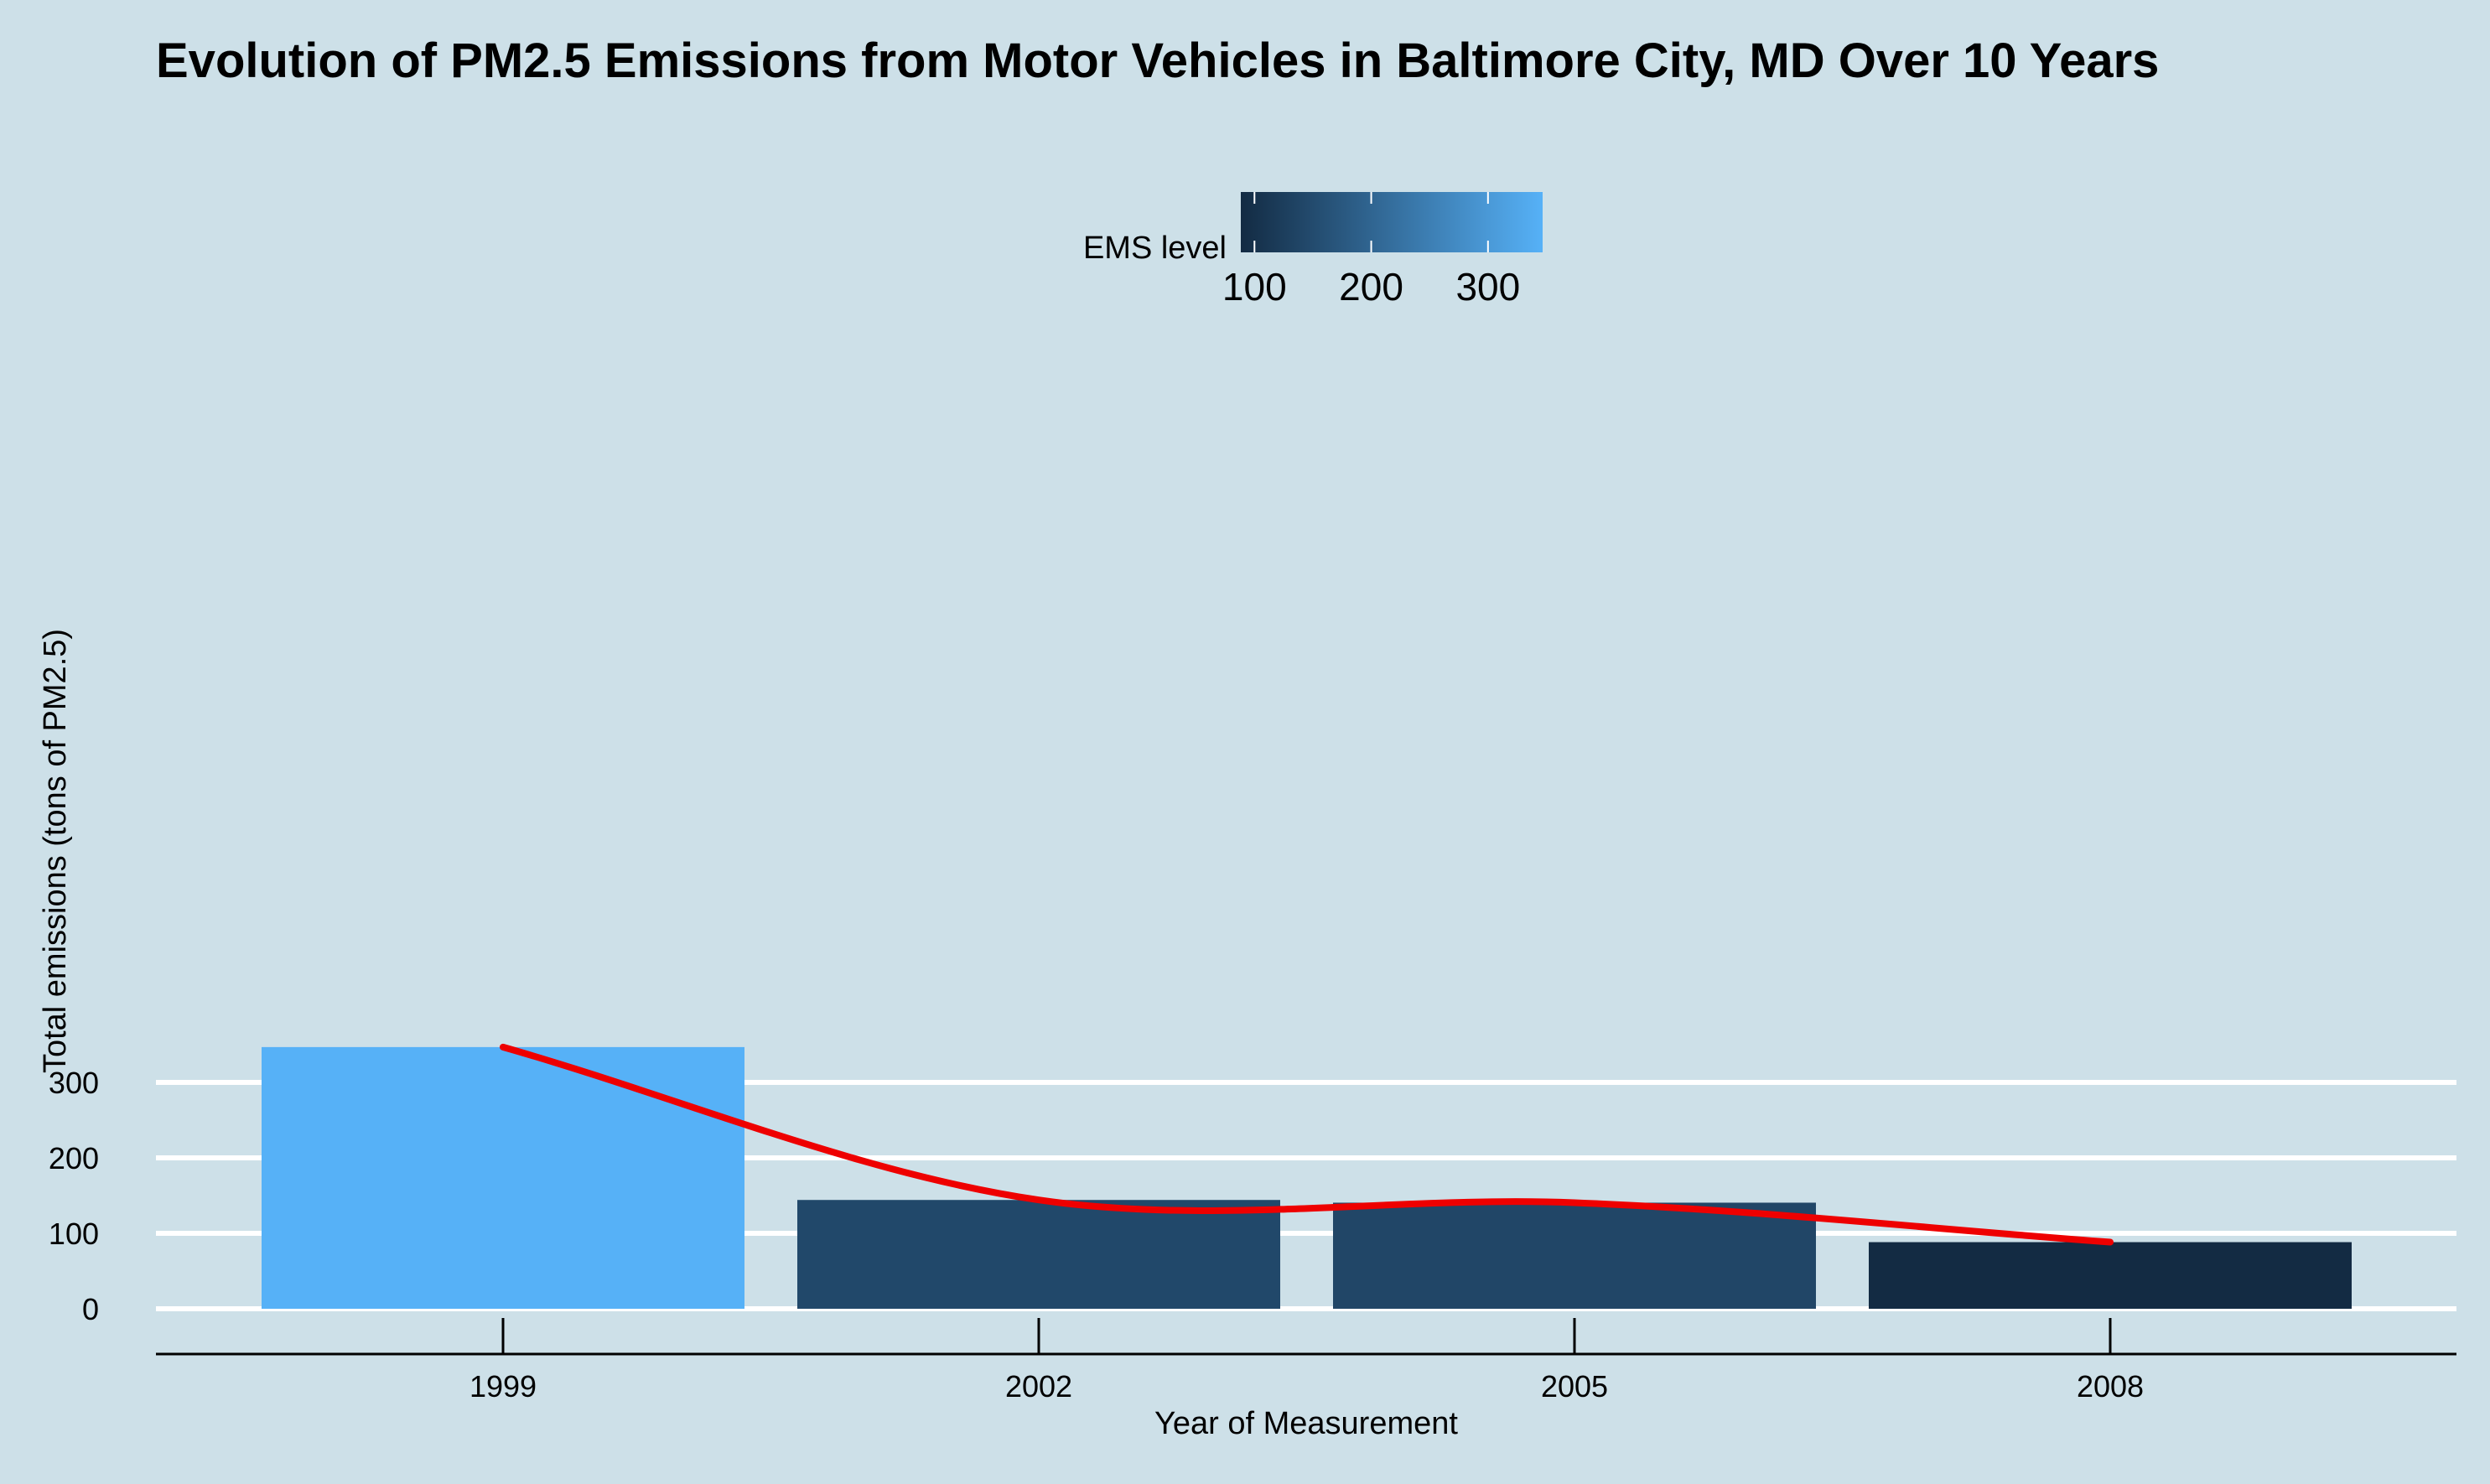 This screenshot has height=1484, width=2490. I want to click on legend-tick-label: 300, so click(1487, 287).